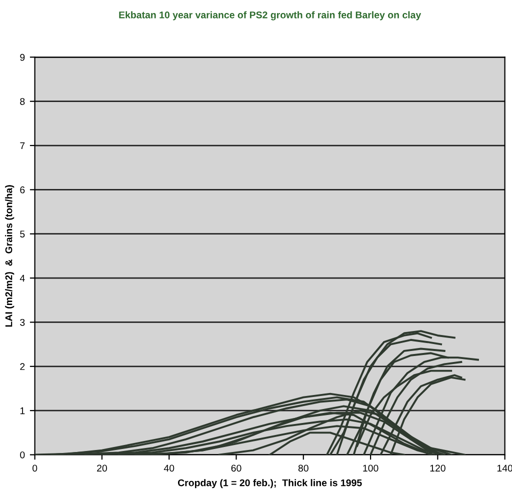 Image resolution: width=512 pixels, height=497 pixels. I want to click on x-tick-label: 0, so click(35, 468).